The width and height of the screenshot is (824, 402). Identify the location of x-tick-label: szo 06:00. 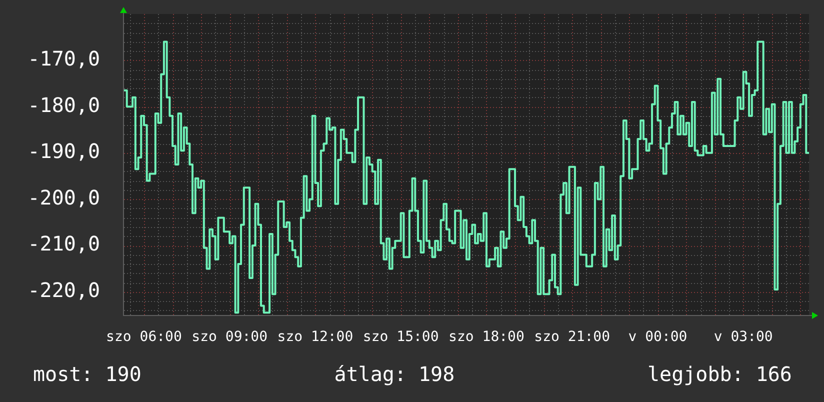
(144, 337).